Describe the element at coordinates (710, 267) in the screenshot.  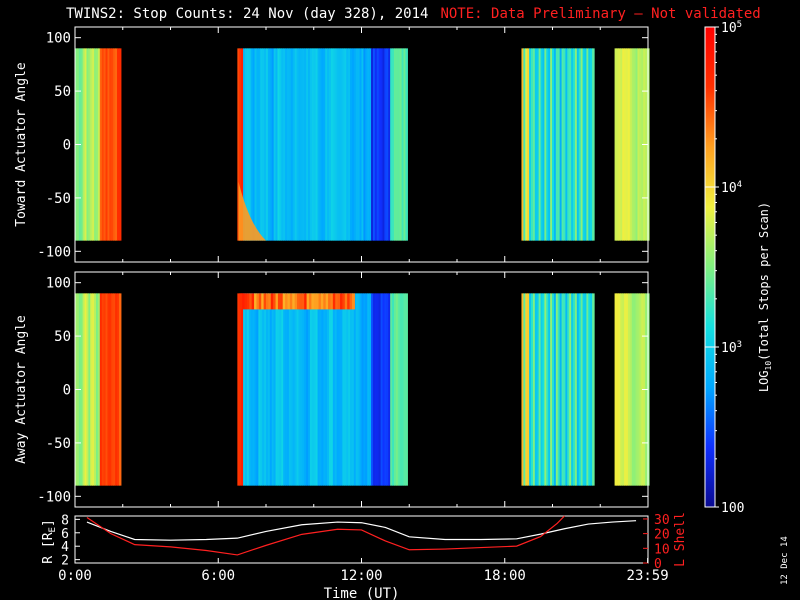
I see `colorbar-gradient` at that location.